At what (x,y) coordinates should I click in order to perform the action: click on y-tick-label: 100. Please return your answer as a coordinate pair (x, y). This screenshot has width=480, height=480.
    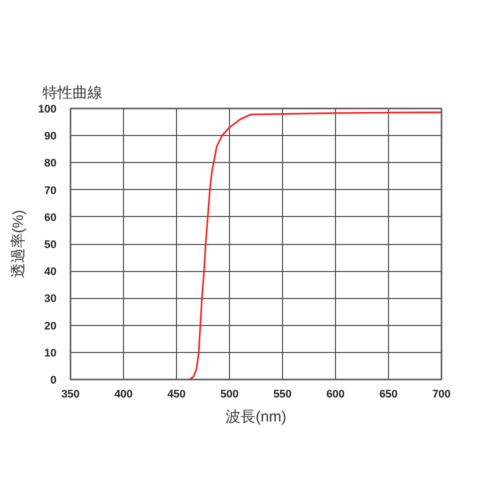
    Looking at the image, I should click on (47, 110).